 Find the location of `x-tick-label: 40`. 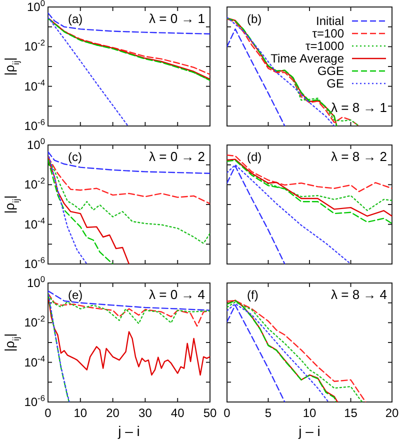

x-tick-label: 40 is located at coordinates (177, 413).